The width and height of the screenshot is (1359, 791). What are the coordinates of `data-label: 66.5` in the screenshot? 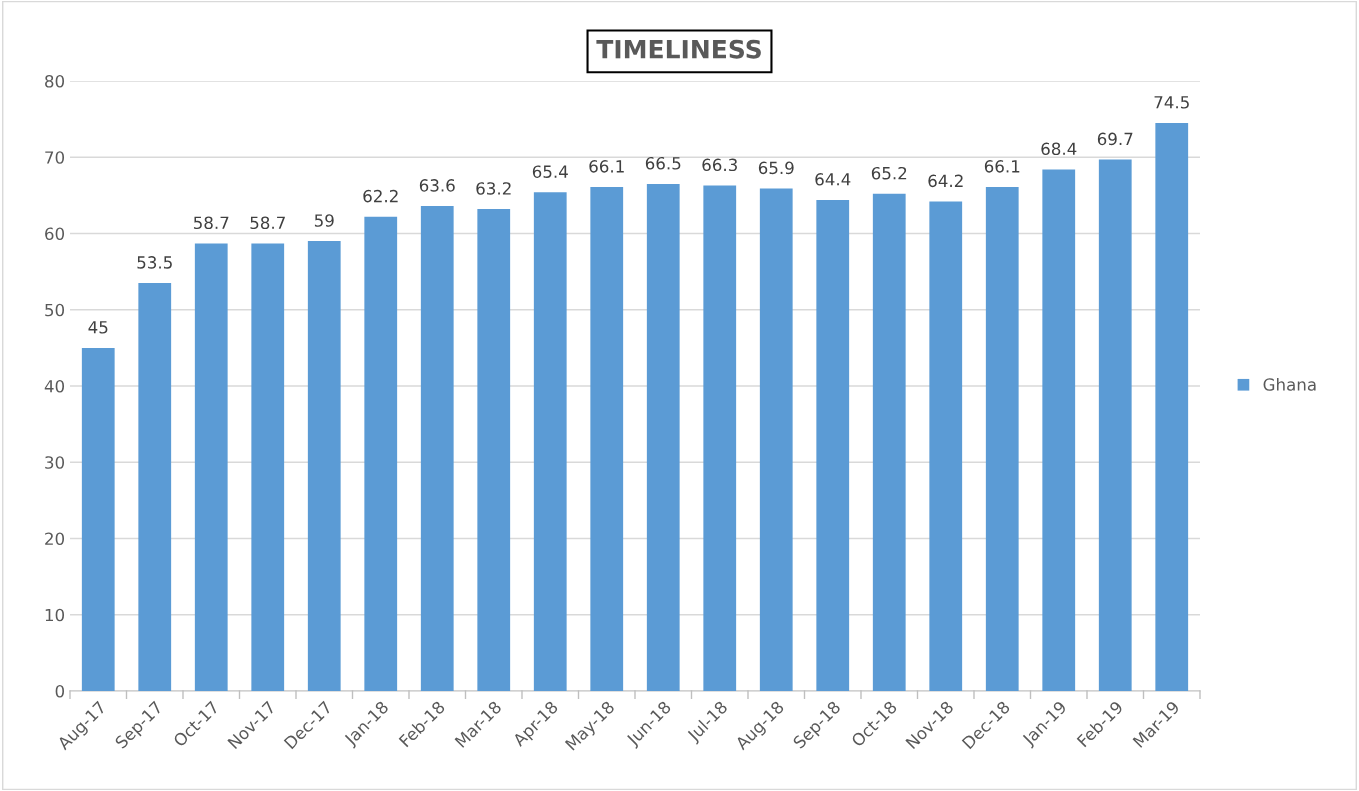 It's located at (663, 163).